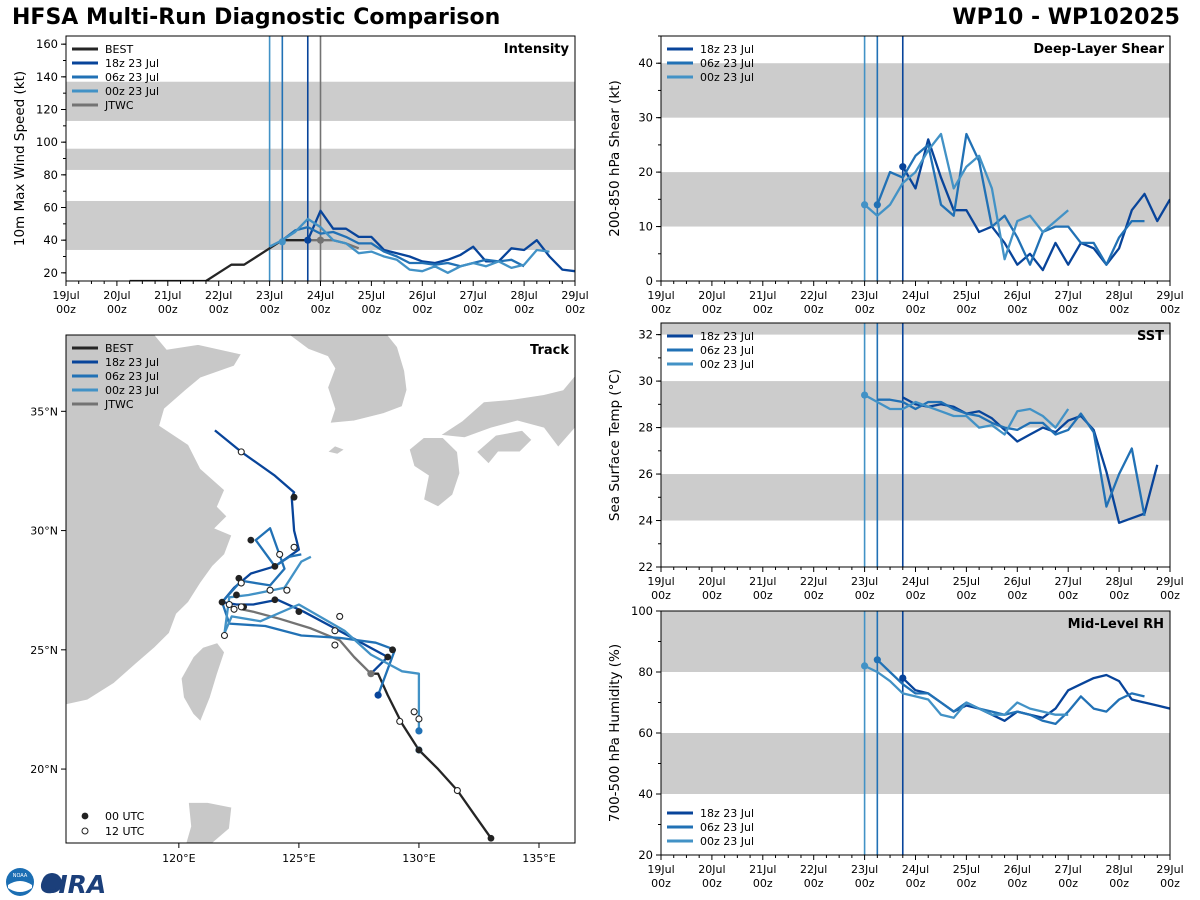 Image resolution: width=1200 pixels, height=900 pixels. I want to click on track-marker-jtwc, so click(371, 674).